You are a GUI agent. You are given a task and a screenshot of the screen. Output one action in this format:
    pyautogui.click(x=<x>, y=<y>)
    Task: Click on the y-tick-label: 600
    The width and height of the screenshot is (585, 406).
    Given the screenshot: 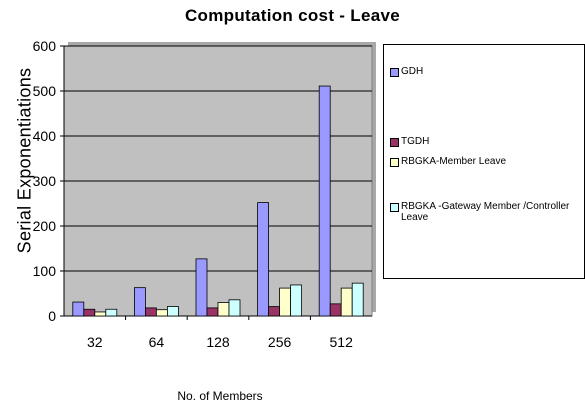 What is the action you would take?
    pyautogui.click(x=45, y=46)
    